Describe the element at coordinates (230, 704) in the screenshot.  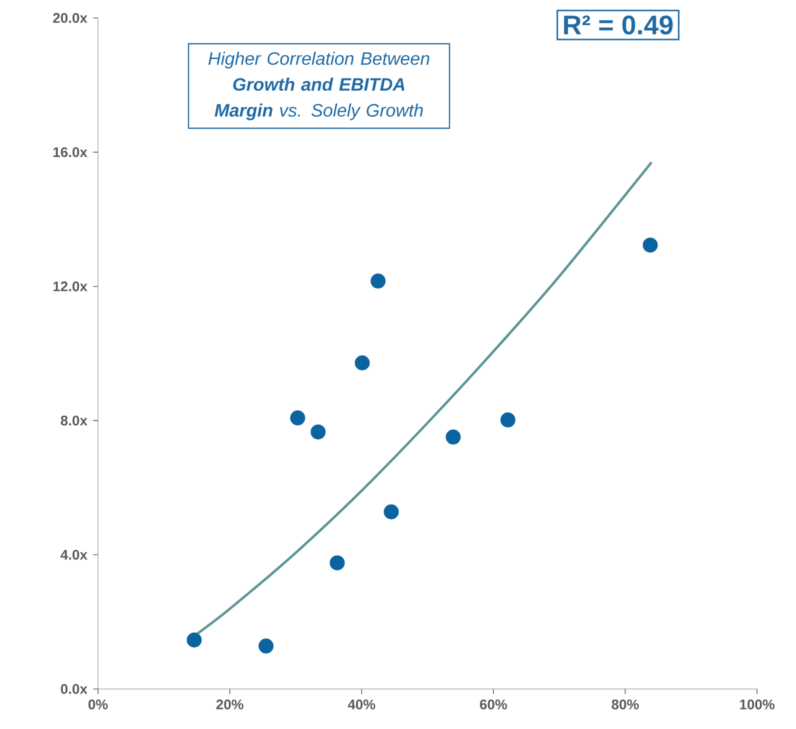
I see `x-tick-label: 20%` at that location.